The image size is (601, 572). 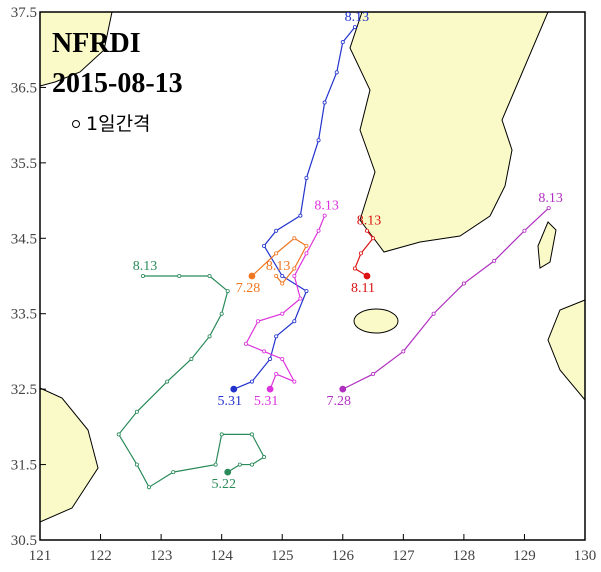 What do you see at coordinates (376, 321) in the screenshot?
I see `jeju` at bounding box center [376, 321].